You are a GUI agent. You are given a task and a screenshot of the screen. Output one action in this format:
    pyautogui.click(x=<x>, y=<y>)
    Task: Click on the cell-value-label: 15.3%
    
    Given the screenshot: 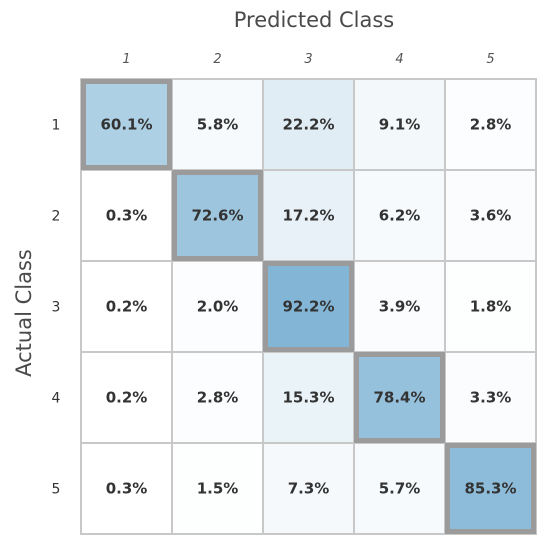 What is the action you would take?
    pyautogui.click(x=308, y=398)
    